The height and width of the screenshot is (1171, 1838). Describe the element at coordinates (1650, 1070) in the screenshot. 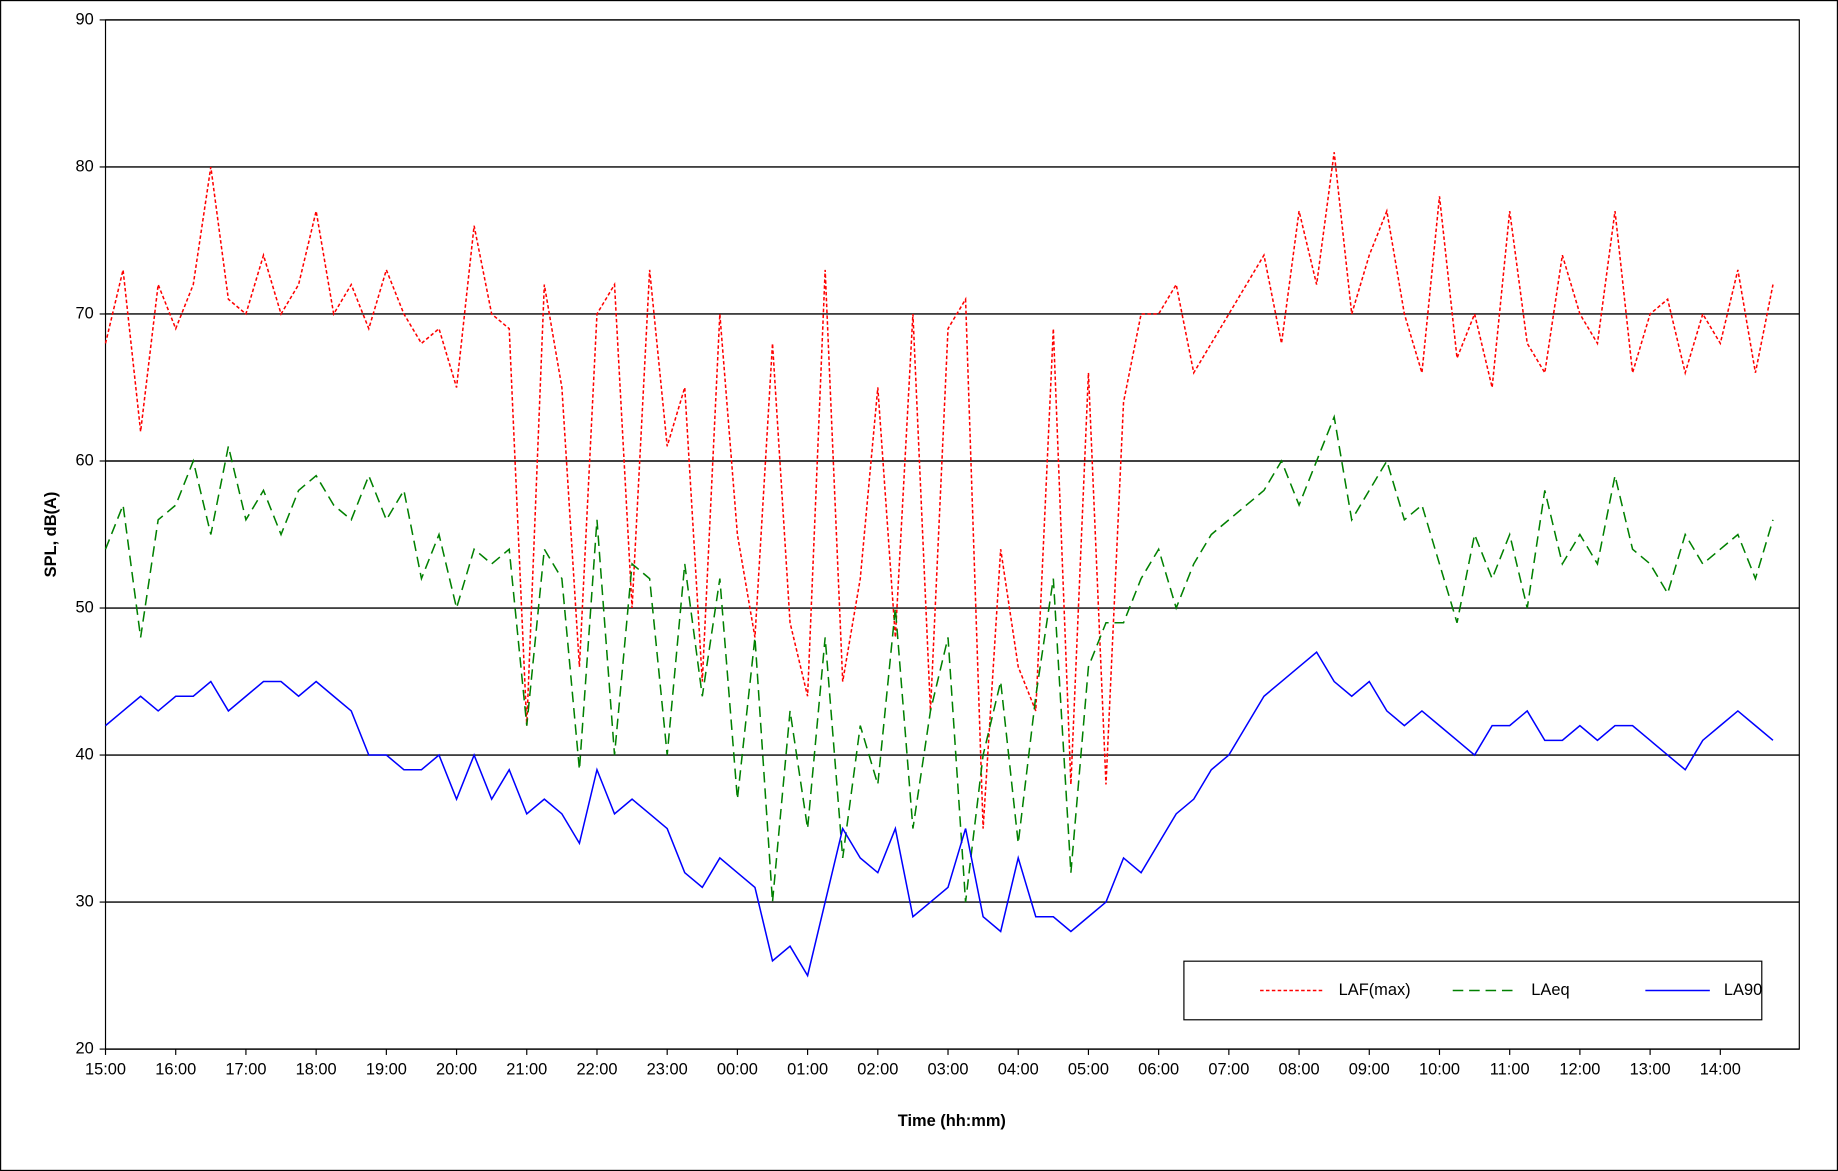

I see `x-tick-label: 13:00` at that location.